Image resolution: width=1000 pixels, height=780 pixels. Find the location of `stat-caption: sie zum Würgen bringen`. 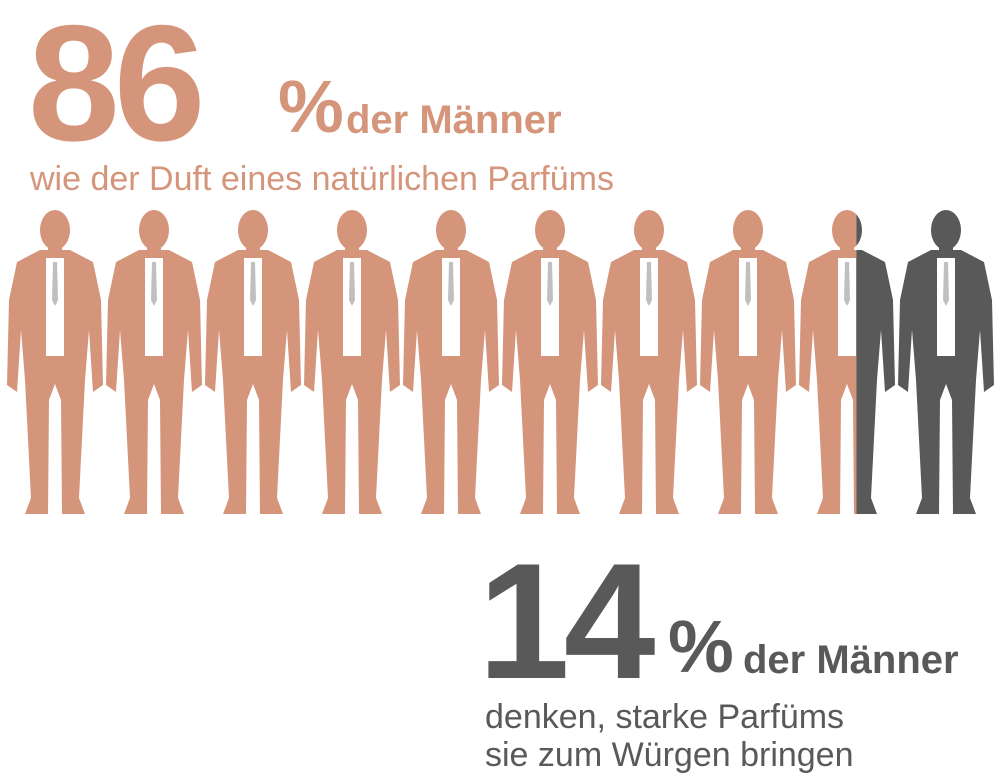

stat-caption: sie zum Würgen bringen is located at coordinates (669, 755).